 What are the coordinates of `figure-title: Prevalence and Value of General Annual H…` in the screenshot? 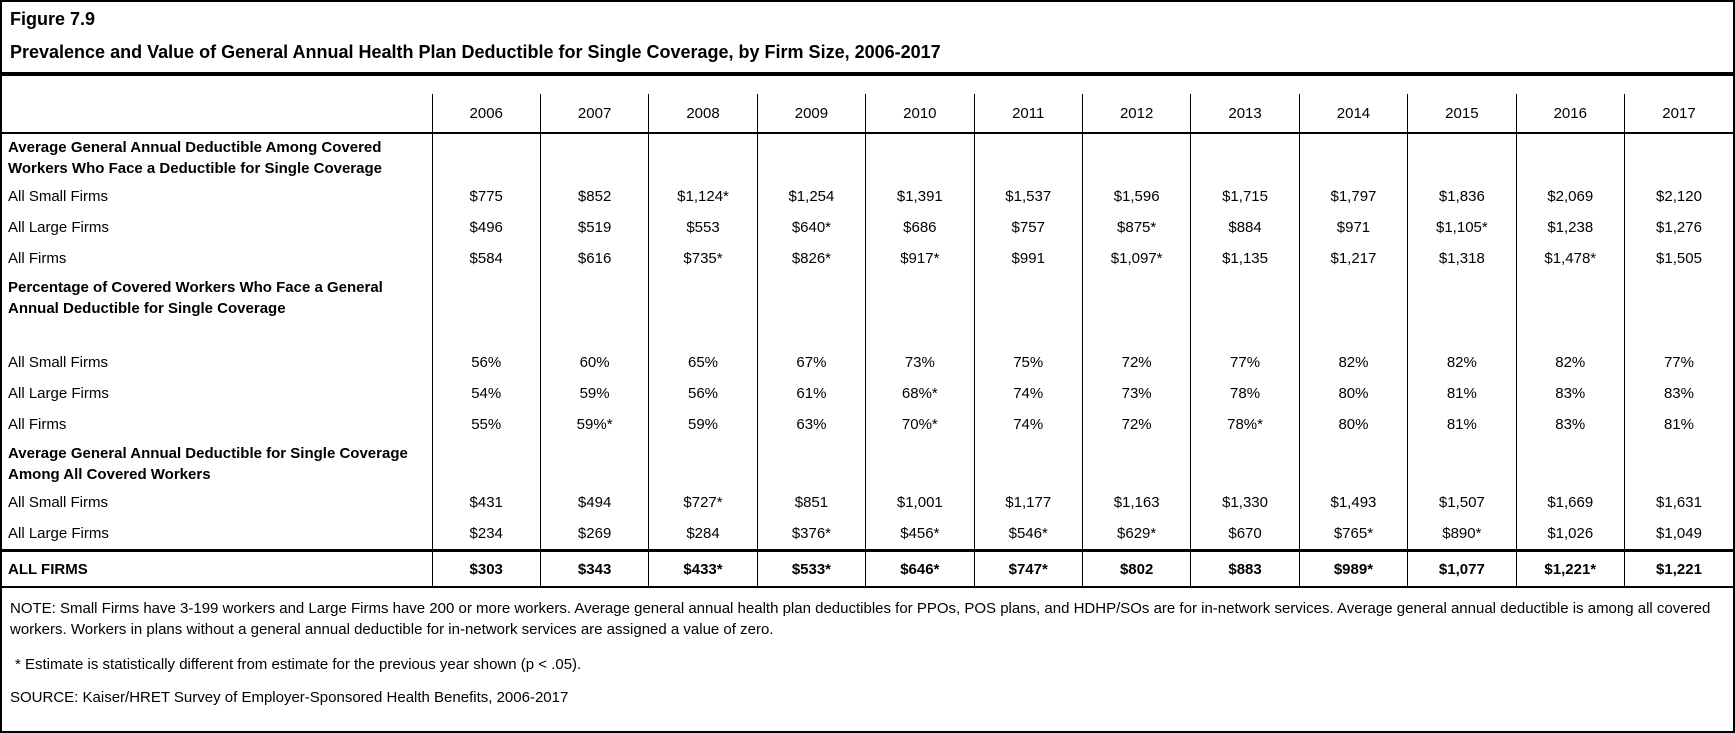 It's located at (475, 52).